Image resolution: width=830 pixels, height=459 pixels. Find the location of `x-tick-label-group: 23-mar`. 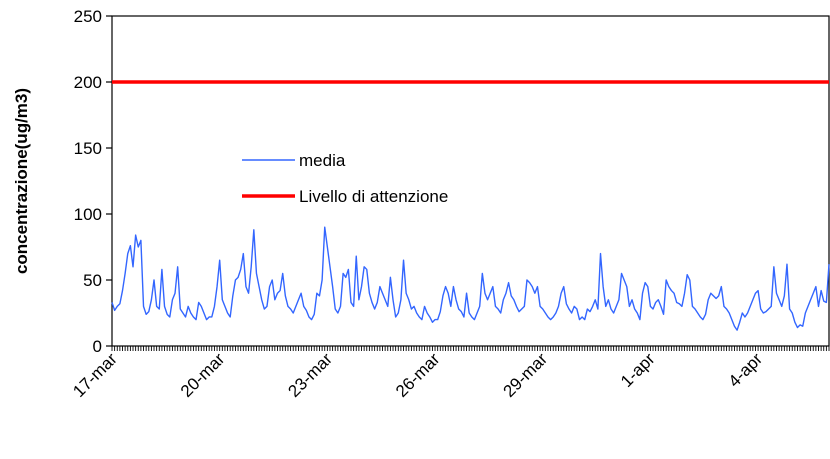

x-tick-label-group: 23-mar is located at coordinates (310, 375).